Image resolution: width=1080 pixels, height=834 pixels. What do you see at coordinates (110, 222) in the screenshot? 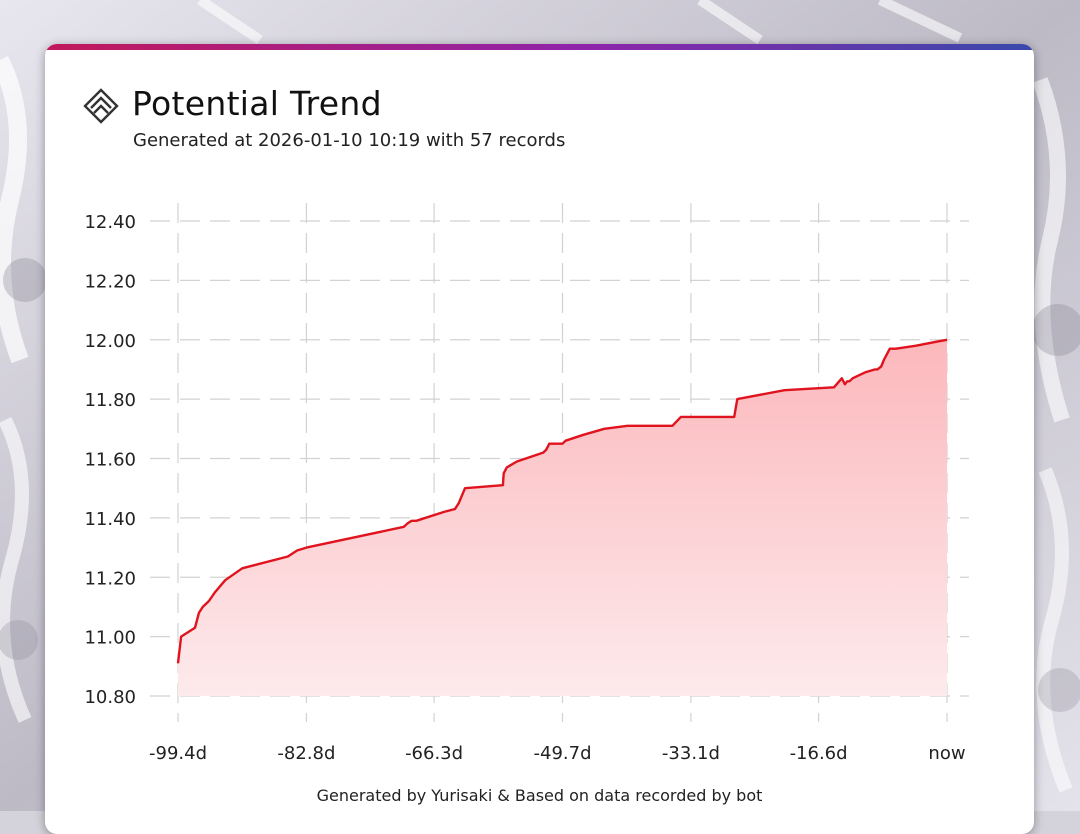
I see `y-tick-label: 12.40` at bounding box center [110, 222].